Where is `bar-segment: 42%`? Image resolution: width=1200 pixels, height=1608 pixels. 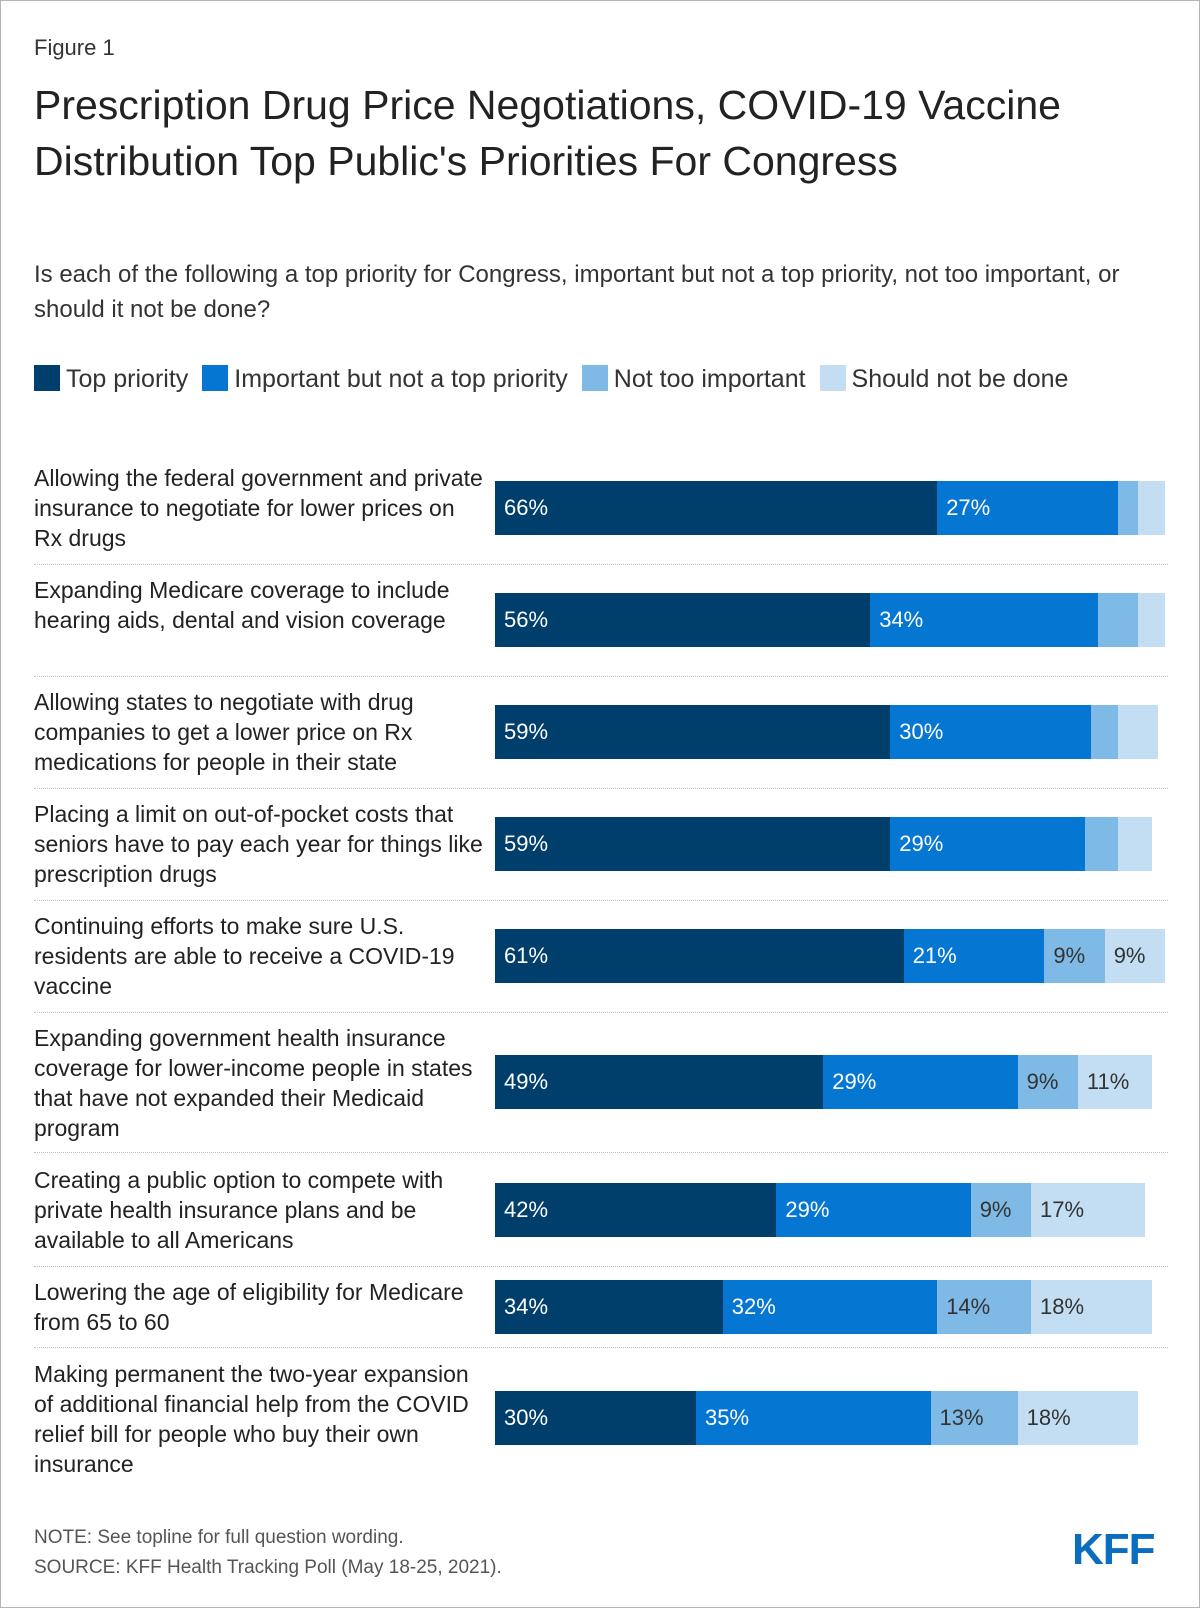
bar-segment: 42% is located at coordinates (636, 1210).